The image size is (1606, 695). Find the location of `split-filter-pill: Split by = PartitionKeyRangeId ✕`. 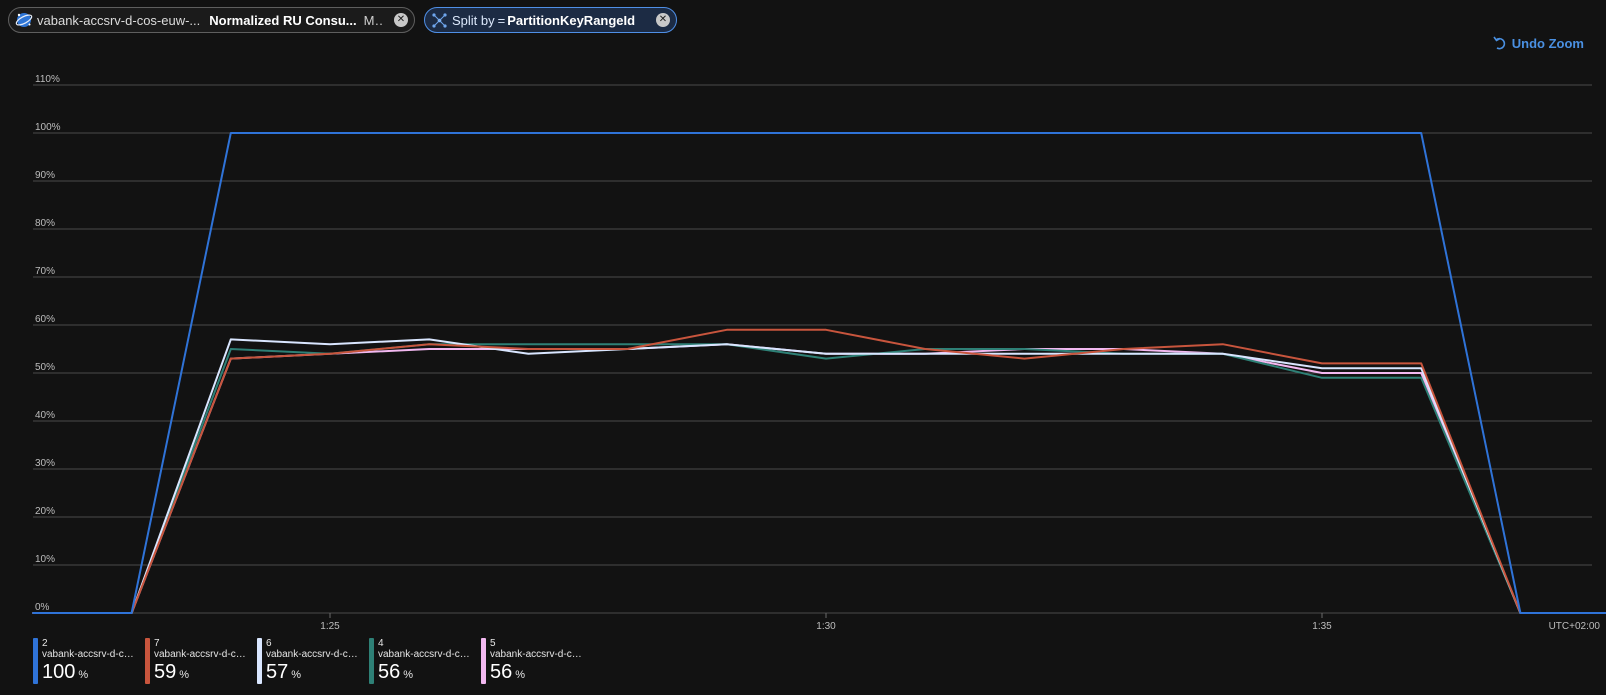

split-filter-pill: Split by = PartitionKeyRangeId ✕ is located at coordinates (550, 20).